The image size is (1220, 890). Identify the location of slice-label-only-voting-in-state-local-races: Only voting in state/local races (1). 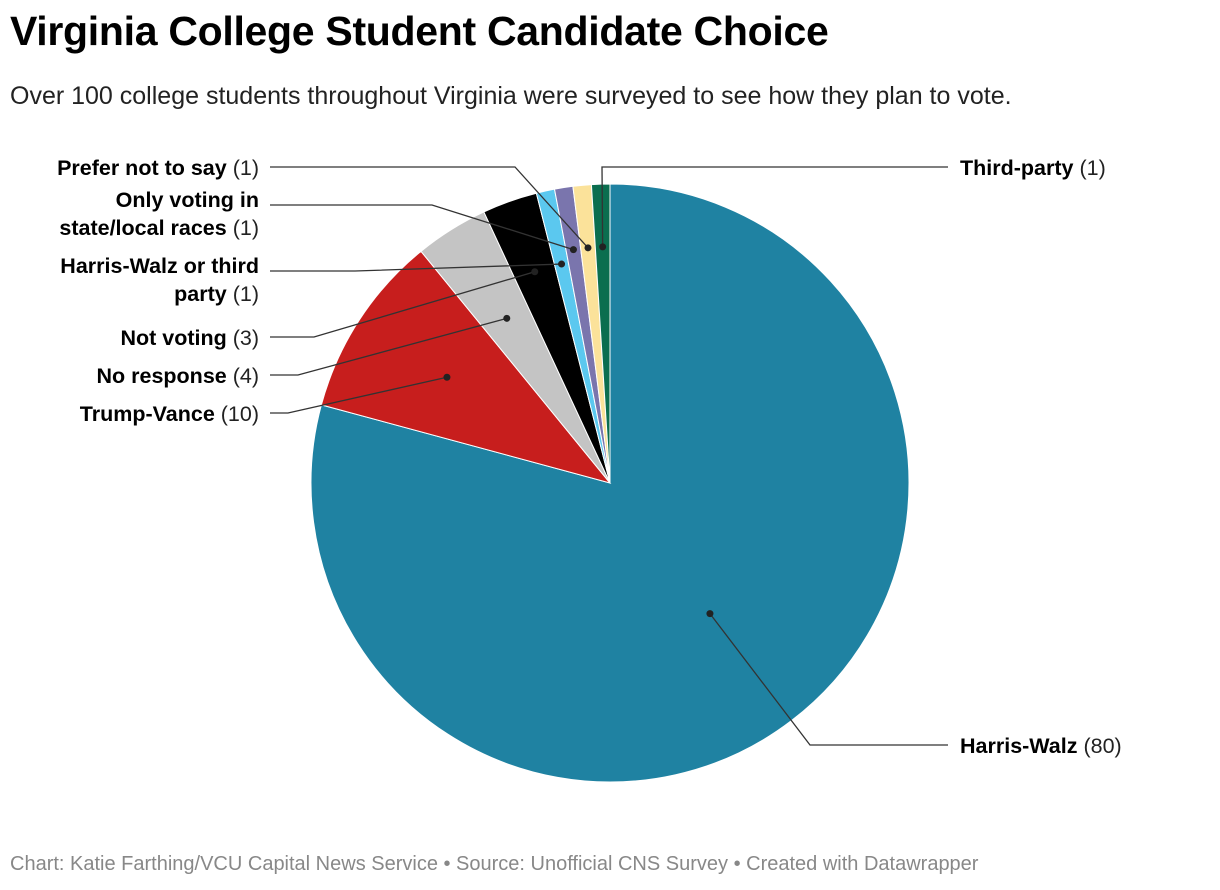
(159, 214).